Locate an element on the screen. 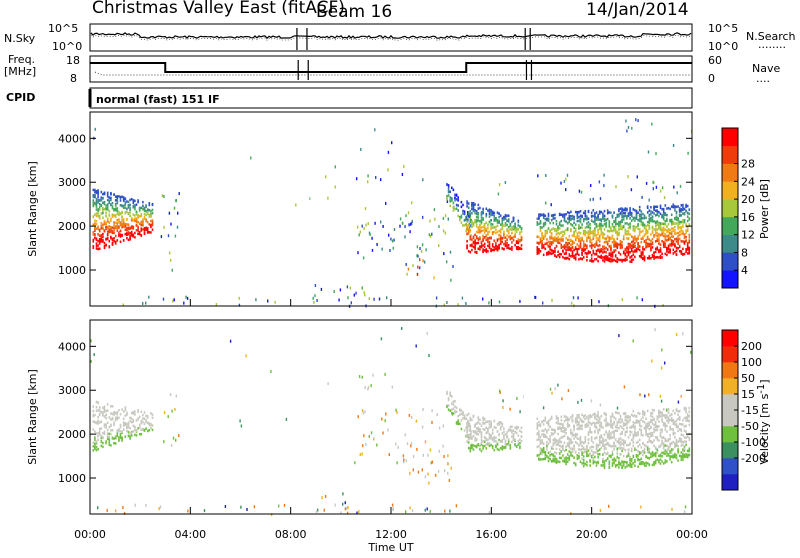 This screenshot has height=558, width=800. vel-mid is located at coordinates (439, 428).